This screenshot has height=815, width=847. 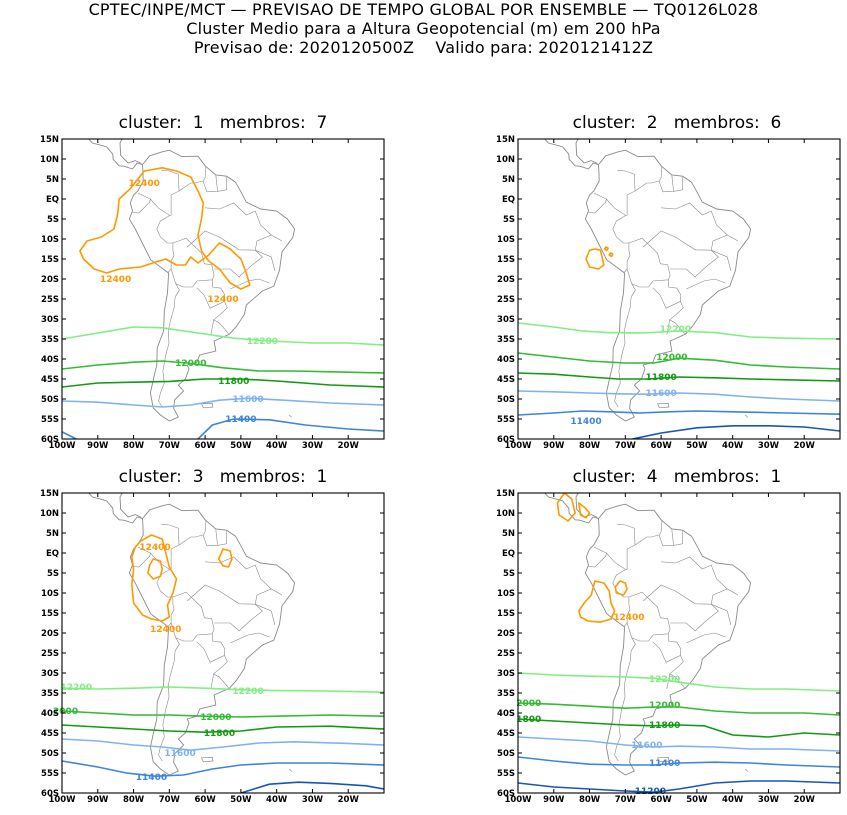 What do you see at coordinates (62, 446) in the screenshot?
I see `lon-tick-label: 100W` at bounding box center [62, 446].